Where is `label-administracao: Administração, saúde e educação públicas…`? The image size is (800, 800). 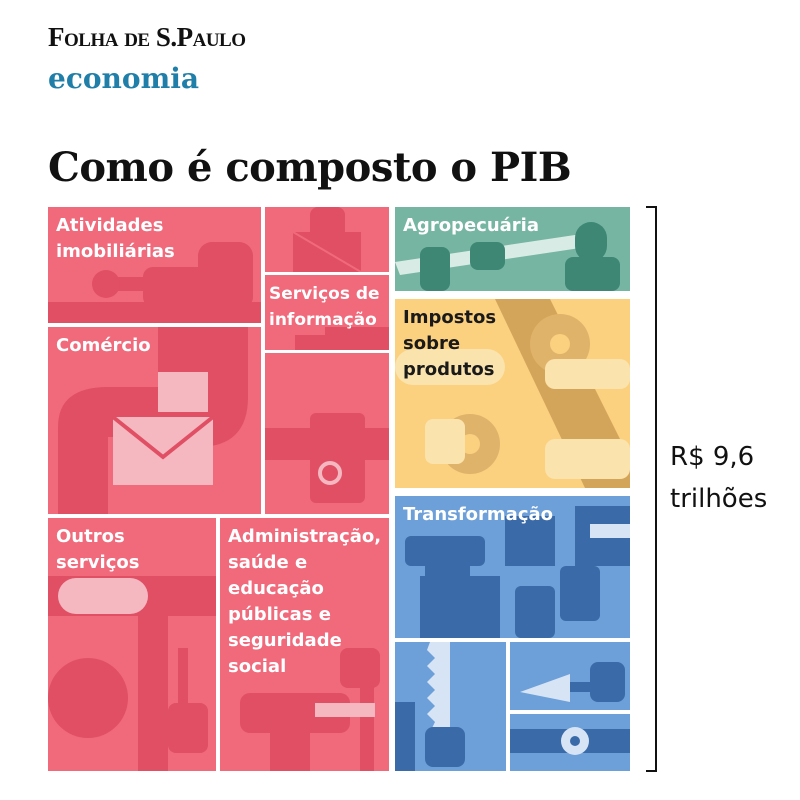 label-administracao: Administração, saúde e educação públicas… is located at coordinates (305, 601).